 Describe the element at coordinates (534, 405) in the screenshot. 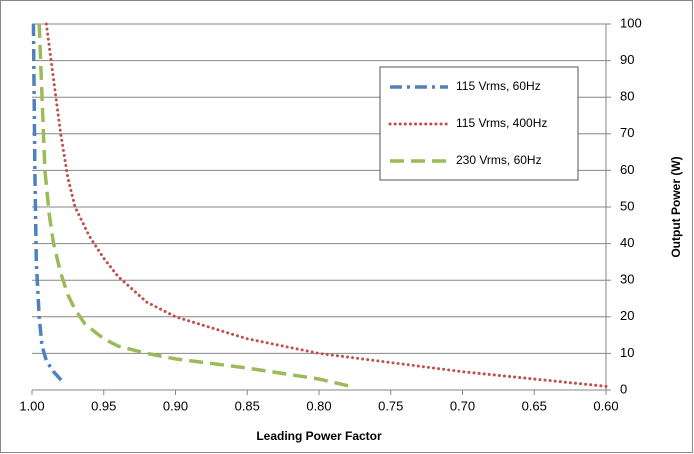

I see `x-tick-label: 0.65` at that location.